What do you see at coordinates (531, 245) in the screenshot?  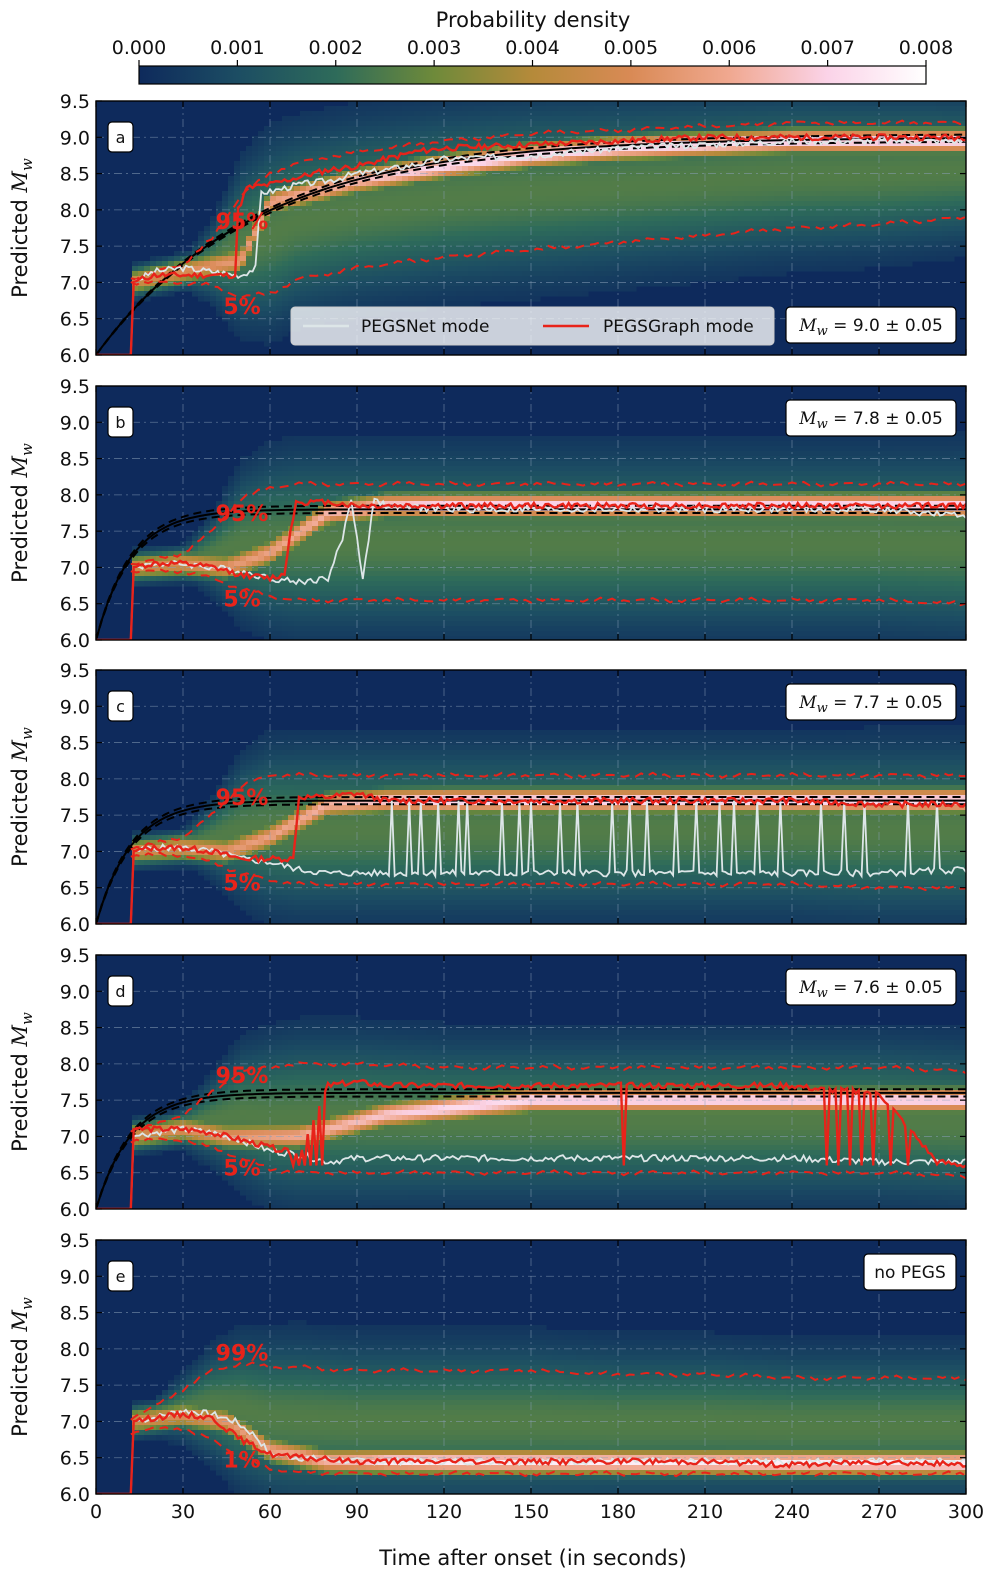 I see `pegsnet-mode-line` at bounding box center [531, 245].